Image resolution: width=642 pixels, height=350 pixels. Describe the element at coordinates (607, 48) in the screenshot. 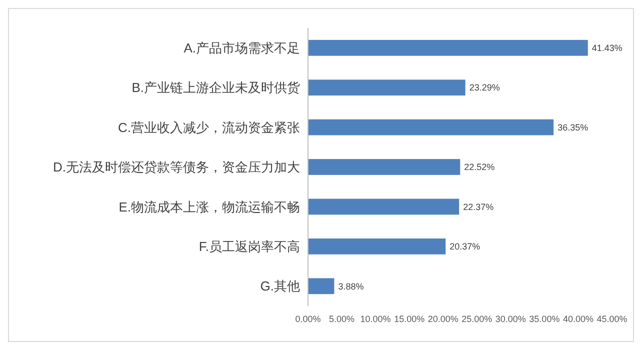

I see `data-label: 41.43%` at that location.